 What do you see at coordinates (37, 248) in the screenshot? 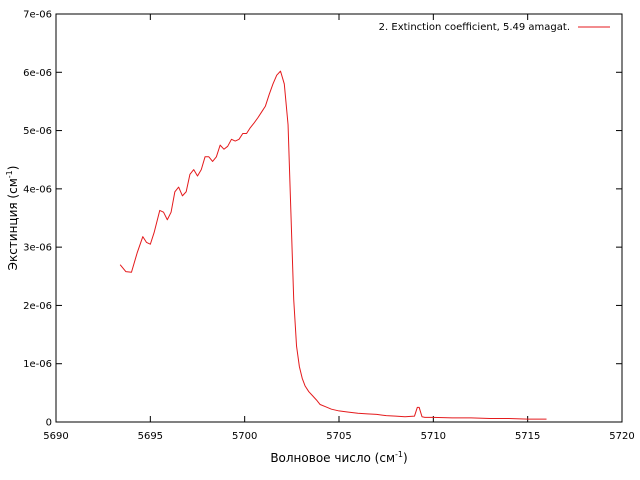
I see `y-tick-label: 3e-06` at bounding box center [37, 248].